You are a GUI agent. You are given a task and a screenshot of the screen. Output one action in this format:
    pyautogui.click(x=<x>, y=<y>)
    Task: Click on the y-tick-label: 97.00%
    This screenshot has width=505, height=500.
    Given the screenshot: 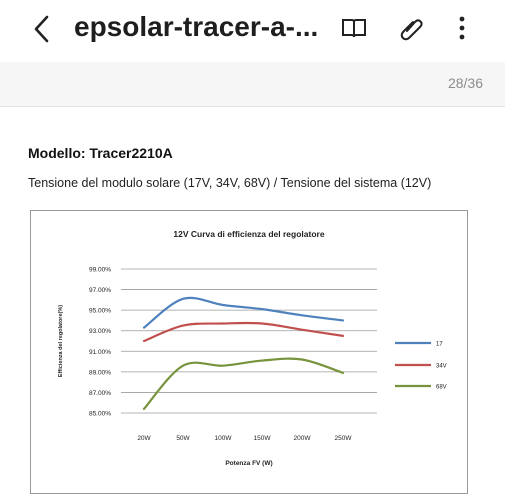 What is the action you would take?
    pyautogui.click(x=100, y=290)
    